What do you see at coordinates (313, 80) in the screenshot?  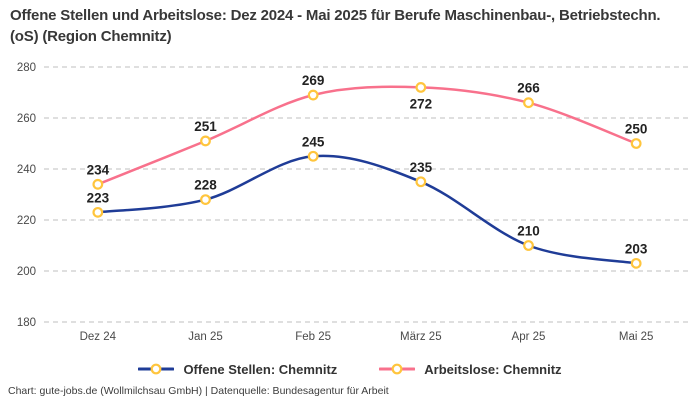 I see `data-point-label: 269` at bounding box center [313, 80].